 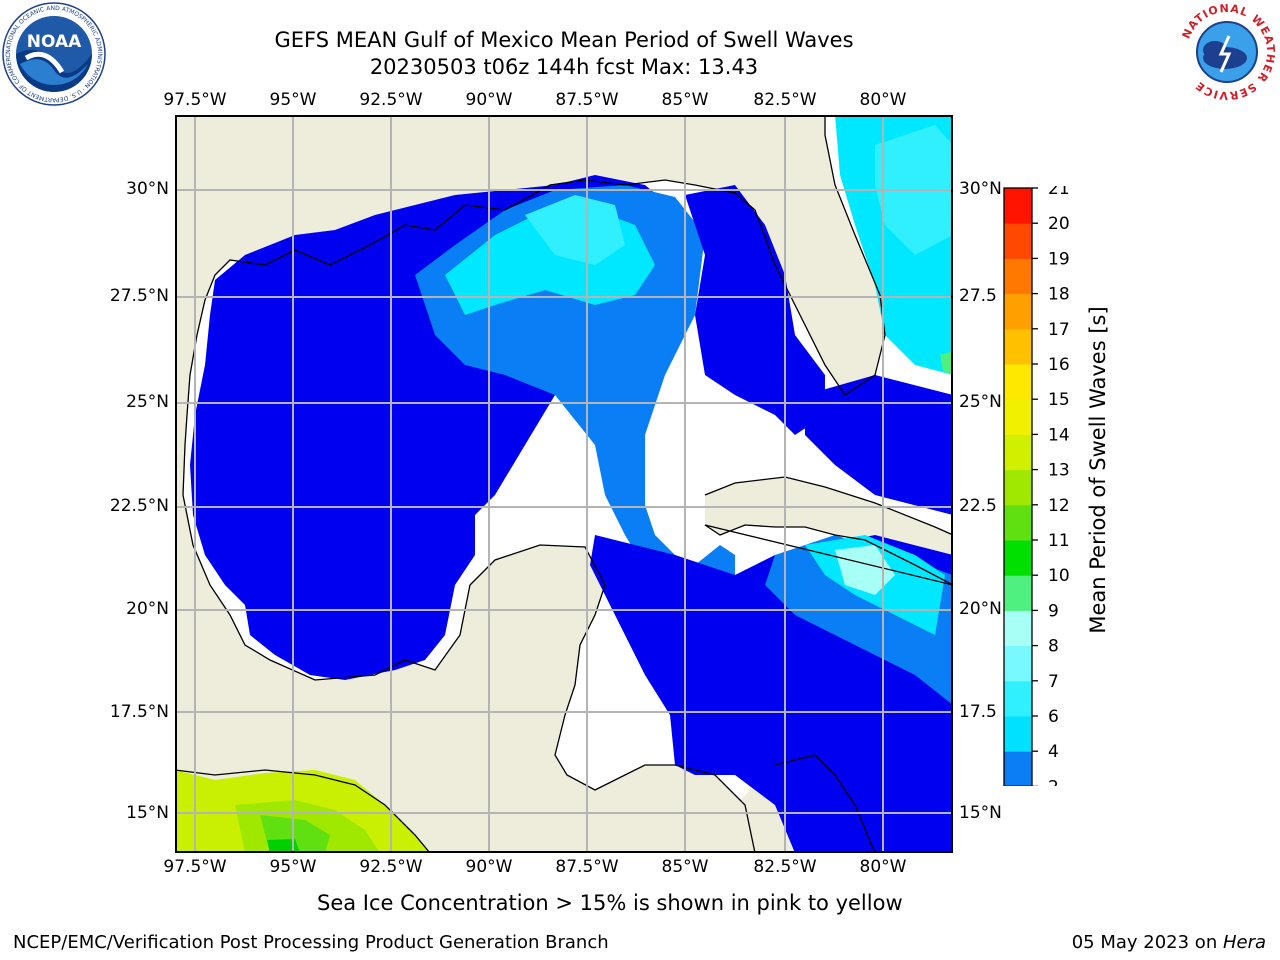 What do you see at coordinates (685, 100) in the screenshot?
I see `lon-tick-top: 85°W` at bounding box center [685, 100].